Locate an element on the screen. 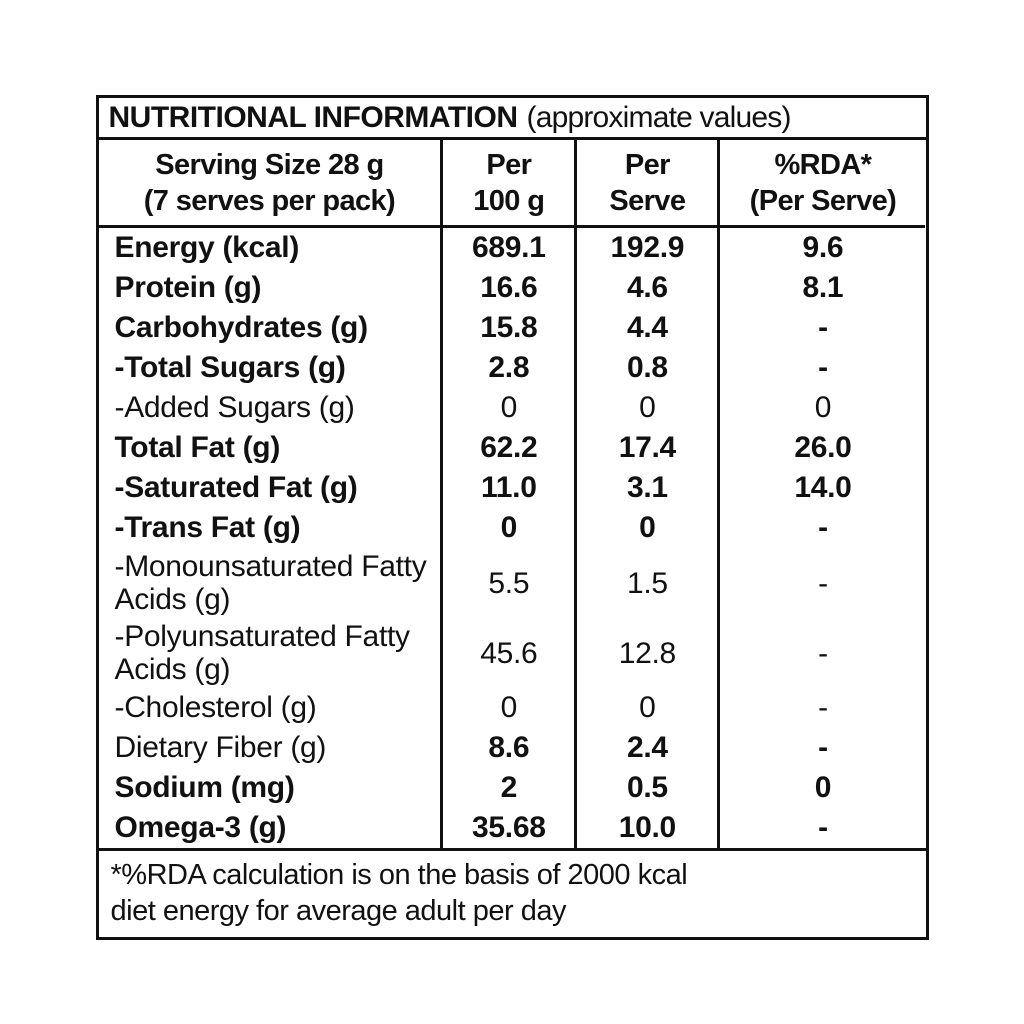 The height and width of the screenshot is (1024, 1024). nutrient-label: Protein (g) is located at coordinates (271, 288).